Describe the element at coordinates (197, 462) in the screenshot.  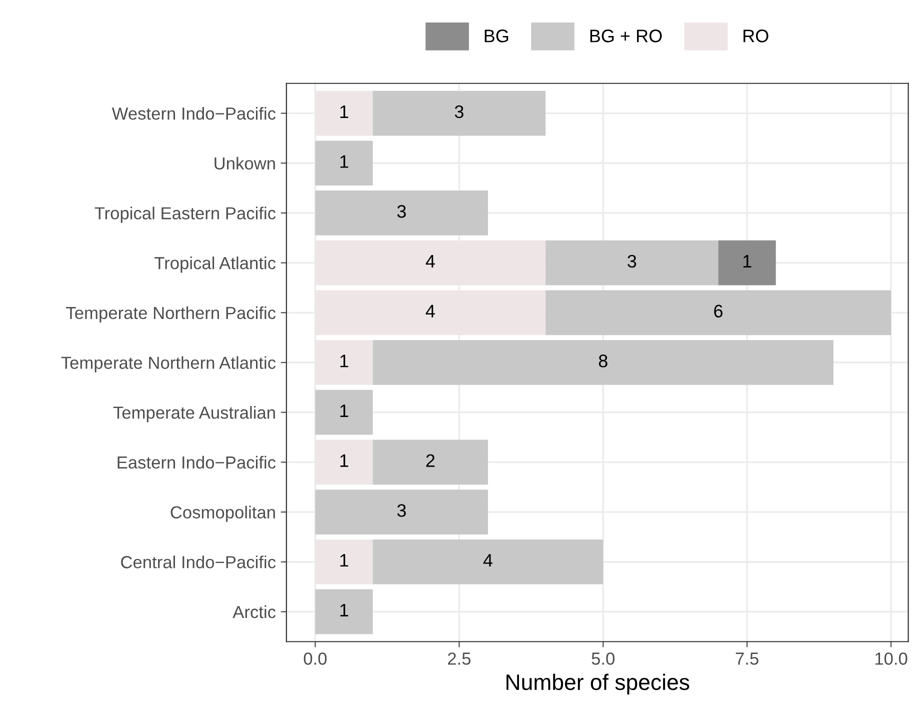
I see `y-tick-label: Eastern Indo−Pacific` at that location.